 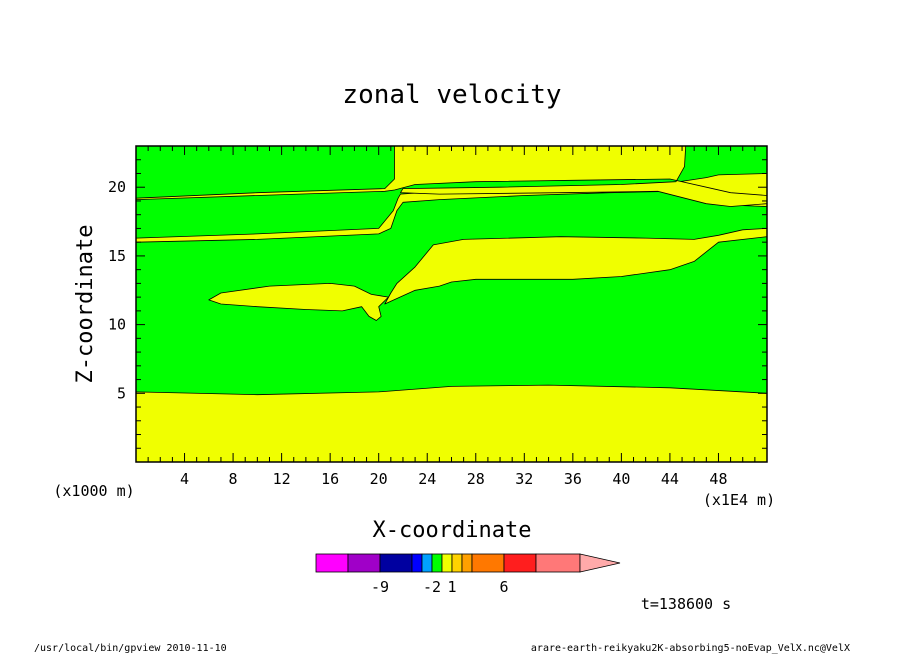 What do you see at coordinates (93, 491) in the screenshot?
I see `y-units-label: (x1000 m)` at bounding box center [93, 491].